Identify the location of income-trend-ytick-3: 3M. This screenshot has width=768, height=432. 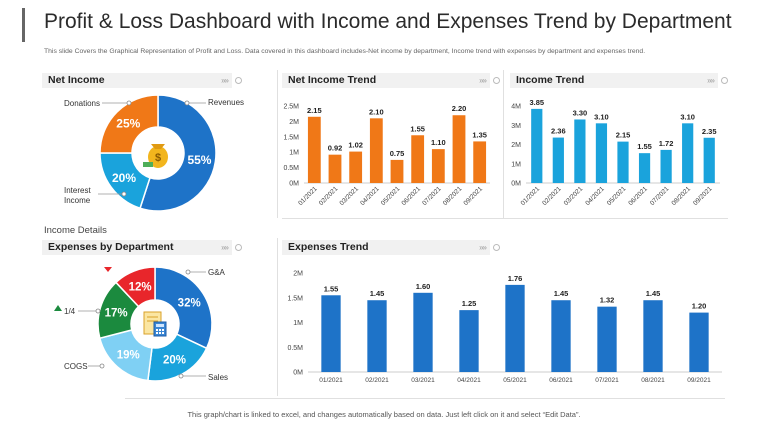
(516, 126).